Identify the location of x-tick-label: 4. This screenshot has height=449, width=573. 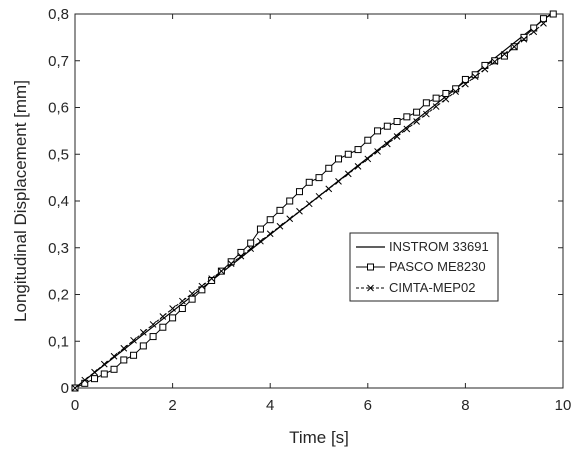
(270, 405).